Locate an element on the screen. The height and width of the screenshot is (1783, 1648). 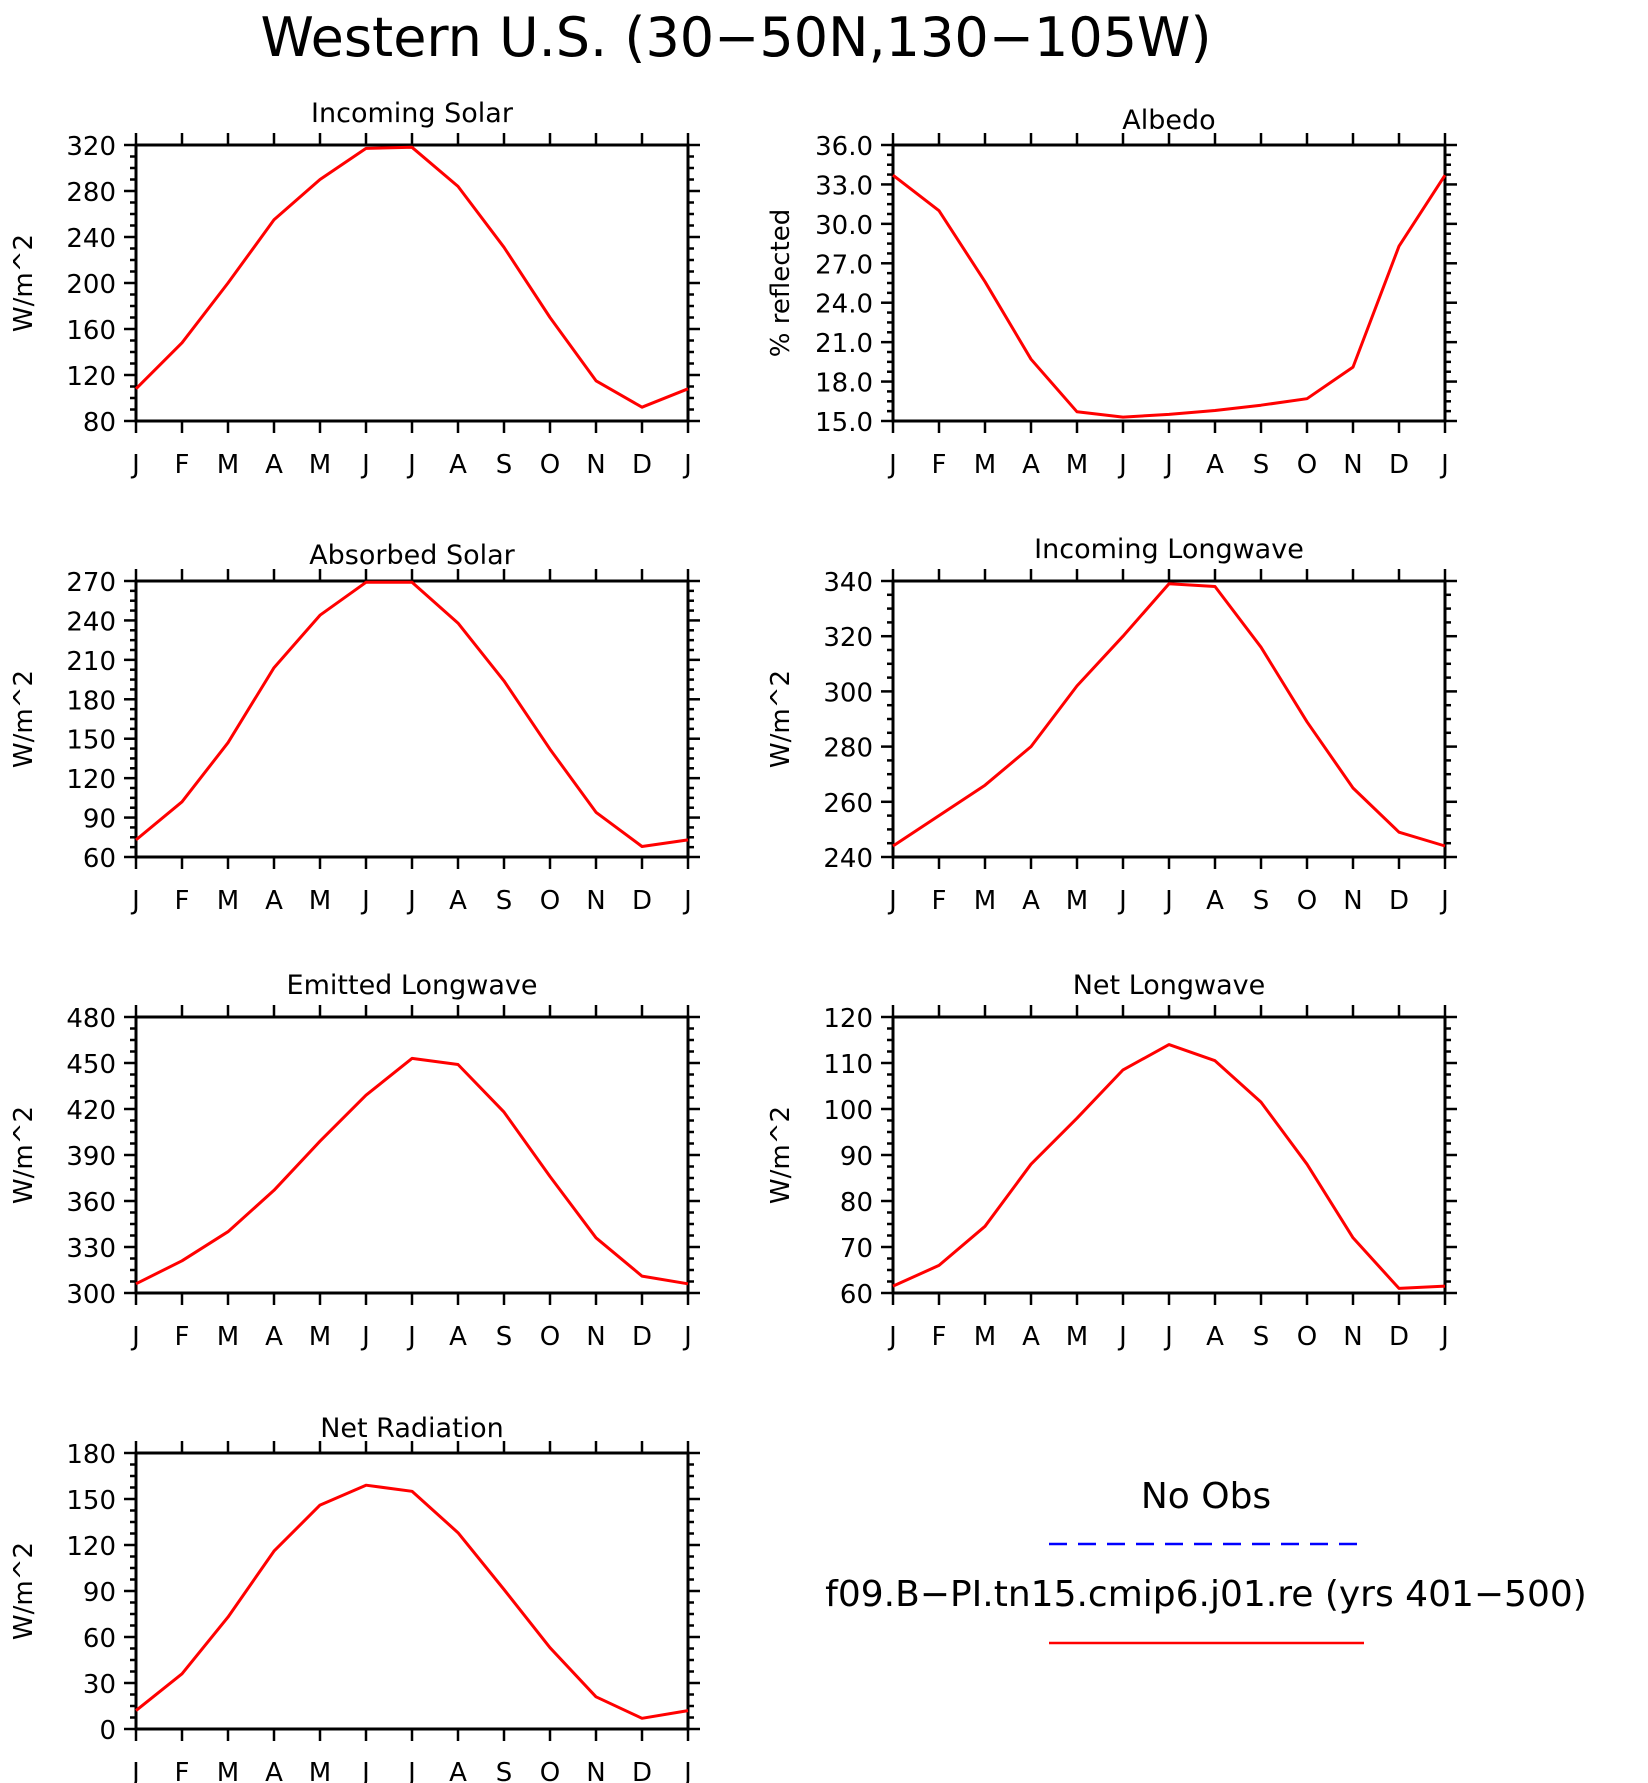
y-tick-label: 240 is located at coordinates (91, 622).